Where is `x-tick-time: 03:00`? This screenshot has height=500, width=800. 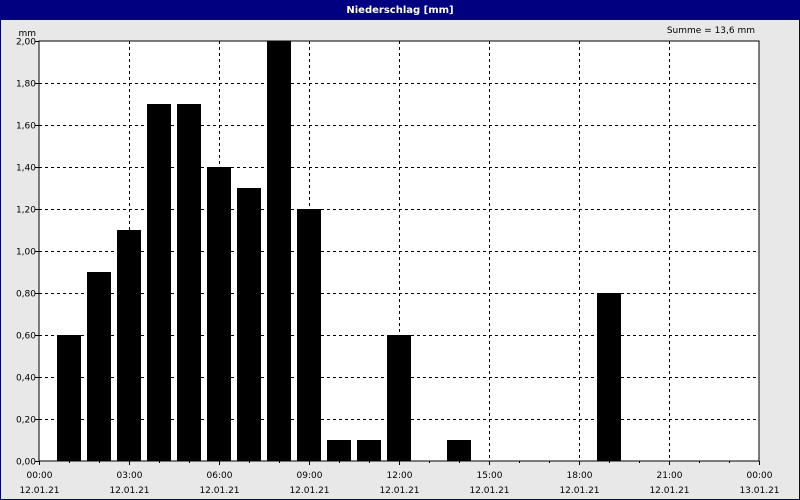 x-tick-time: 03:00 is located at coordinates (130, 476).